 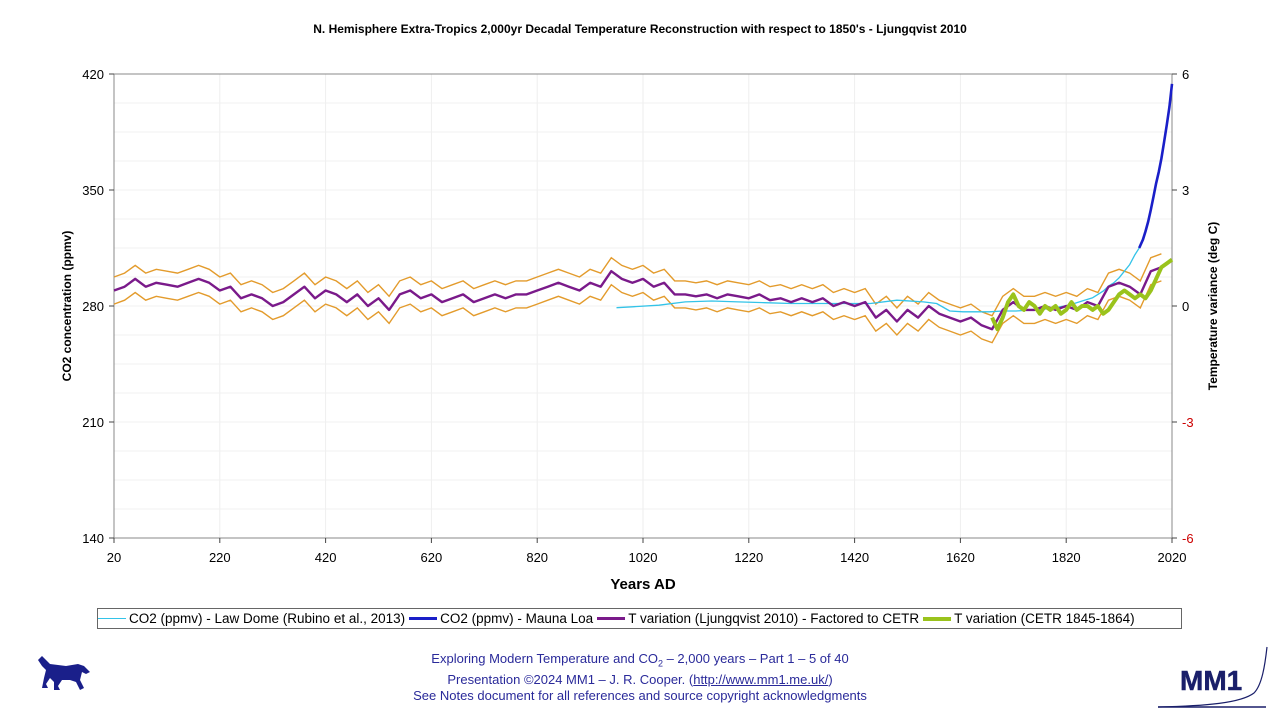 I want to click on legend-label: CO2 (ppmv) - Mauna Loa, so click(x=517, y=618).